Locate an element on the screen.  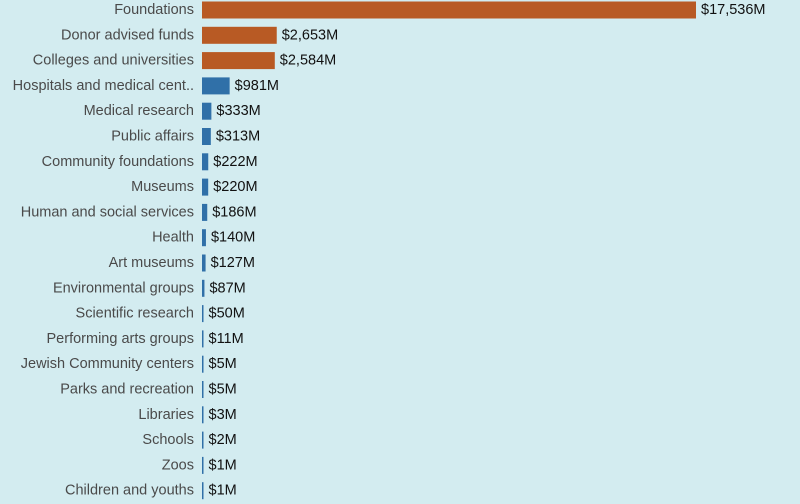
bar-environmental-groups is located at coordinates (203, 288).